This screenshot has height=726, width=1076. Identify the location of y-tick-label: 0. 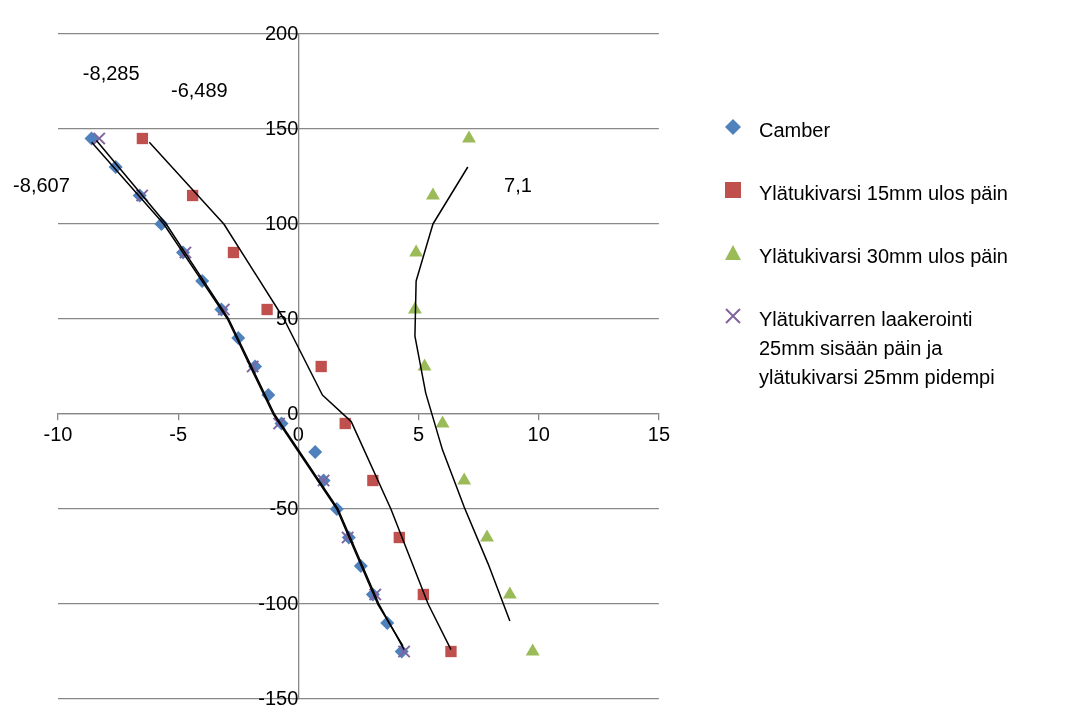
(293, 412).